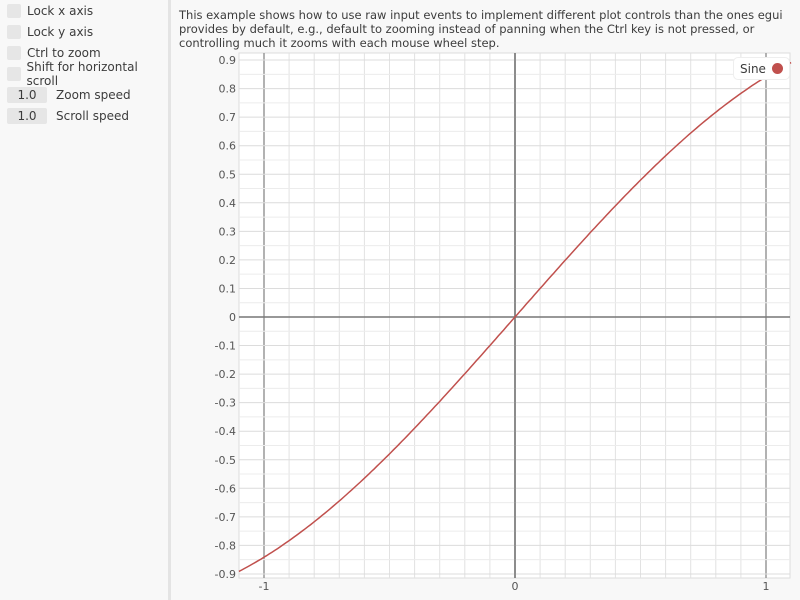 Image resolution: width=800 pixels, height=600 pixels. Describe the element at coordinates (225, 374) in the screenshot. I see `y-tick-label: -0.2` at that location.